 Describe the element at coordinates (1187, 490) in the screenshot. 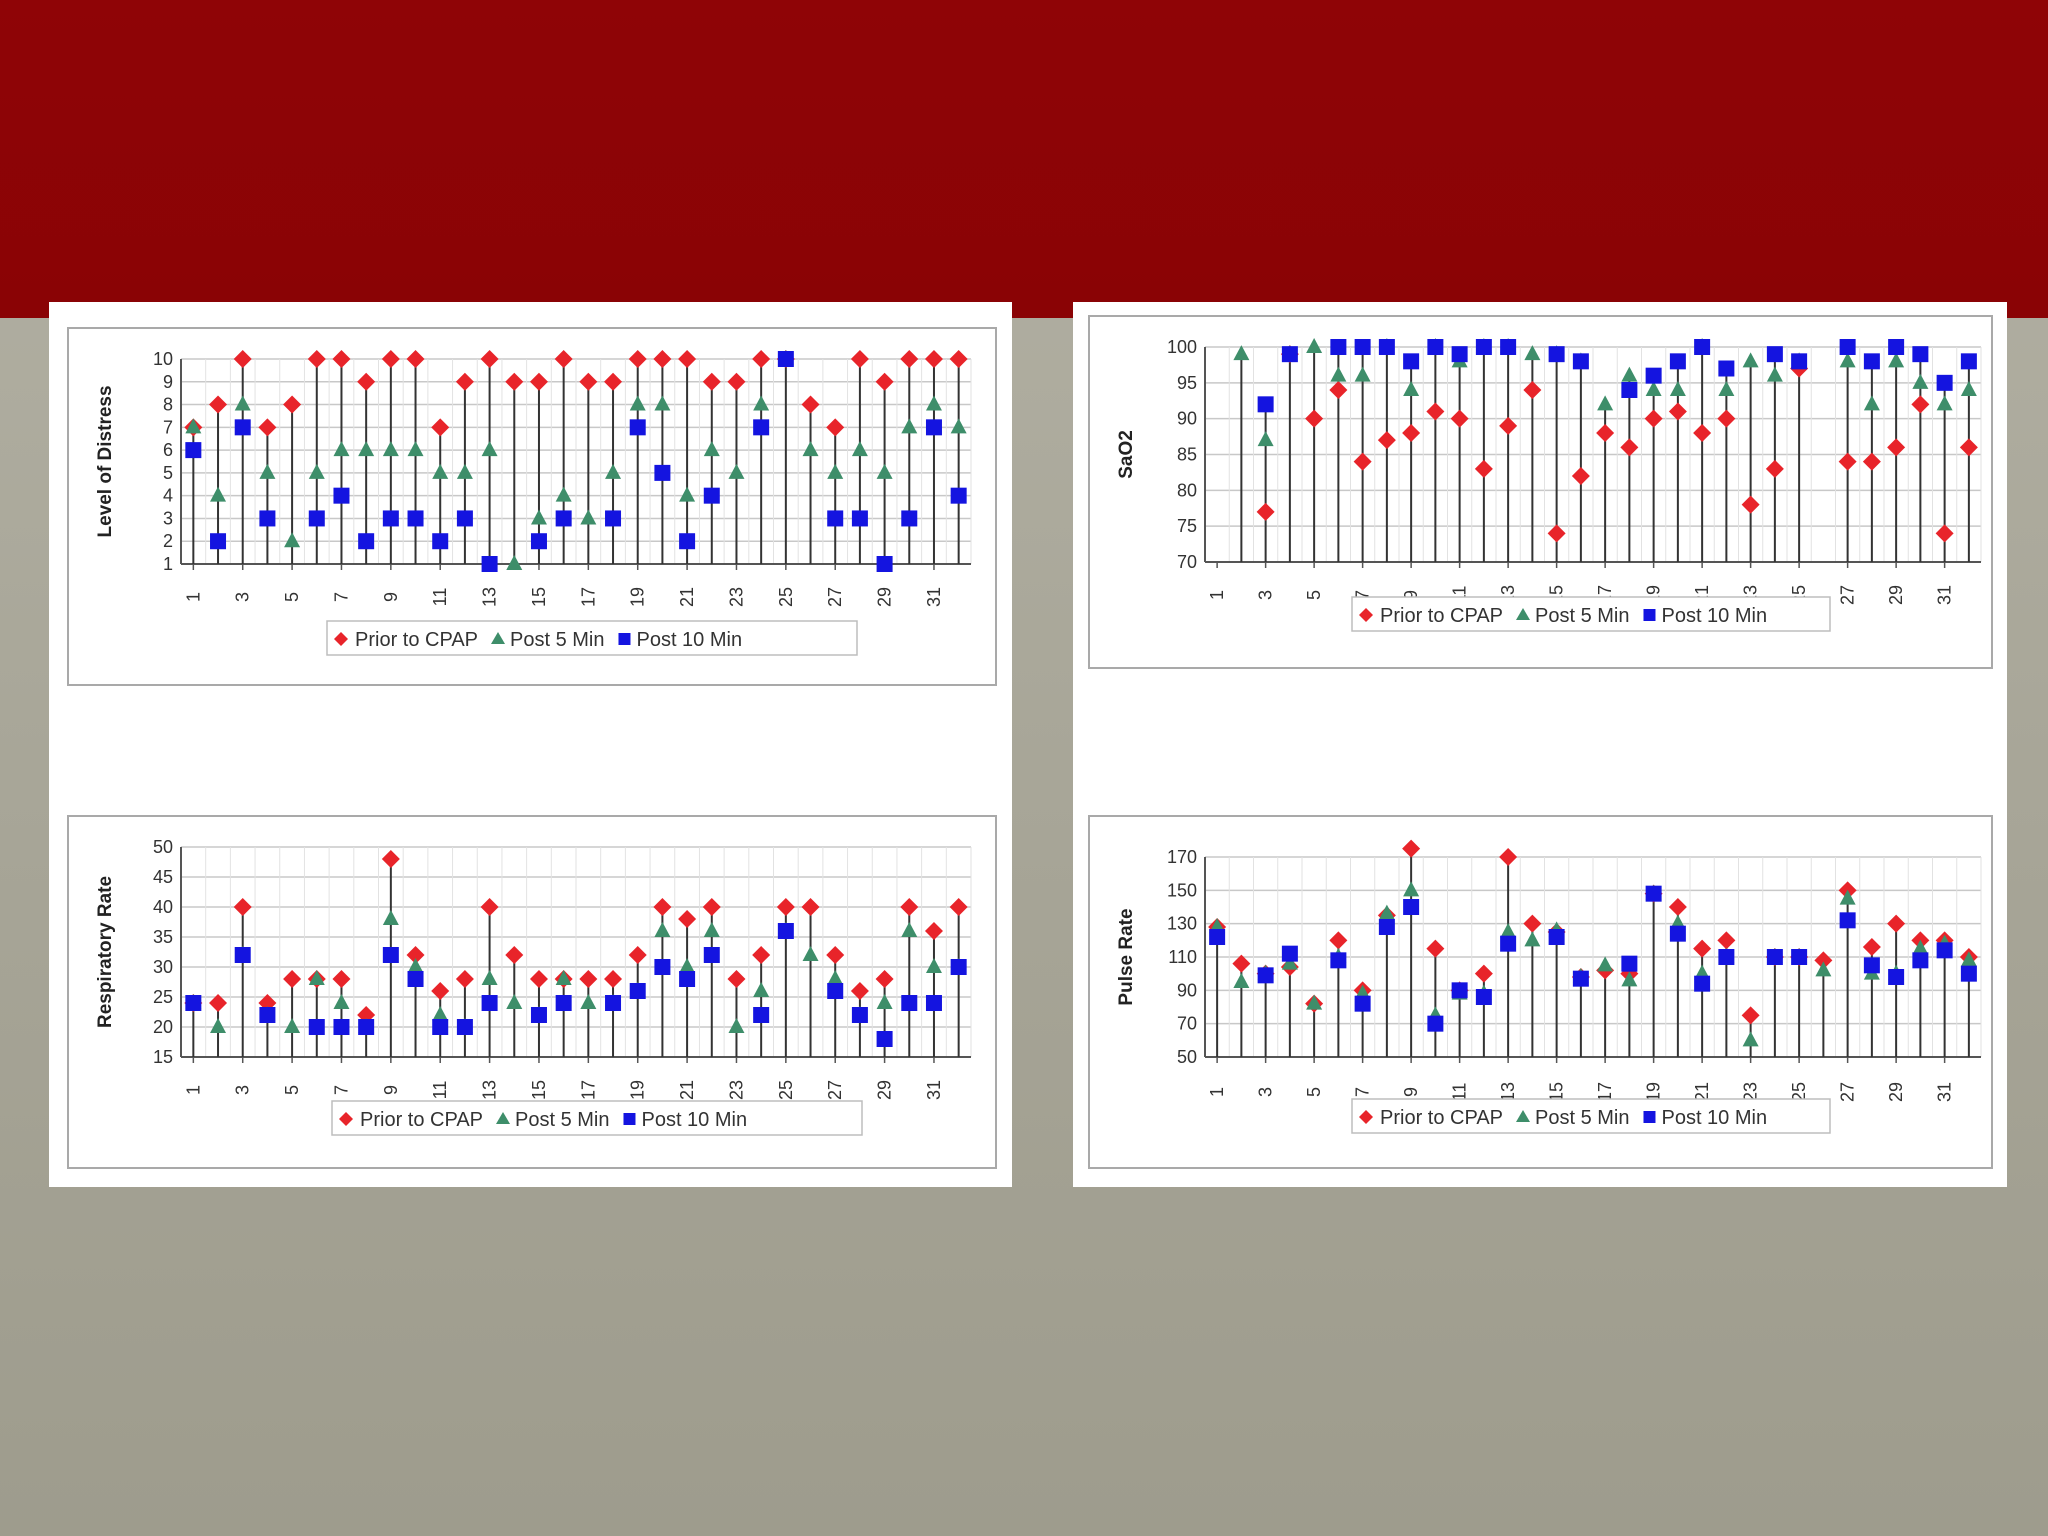

I see `y-tick-label: 80` at that location.